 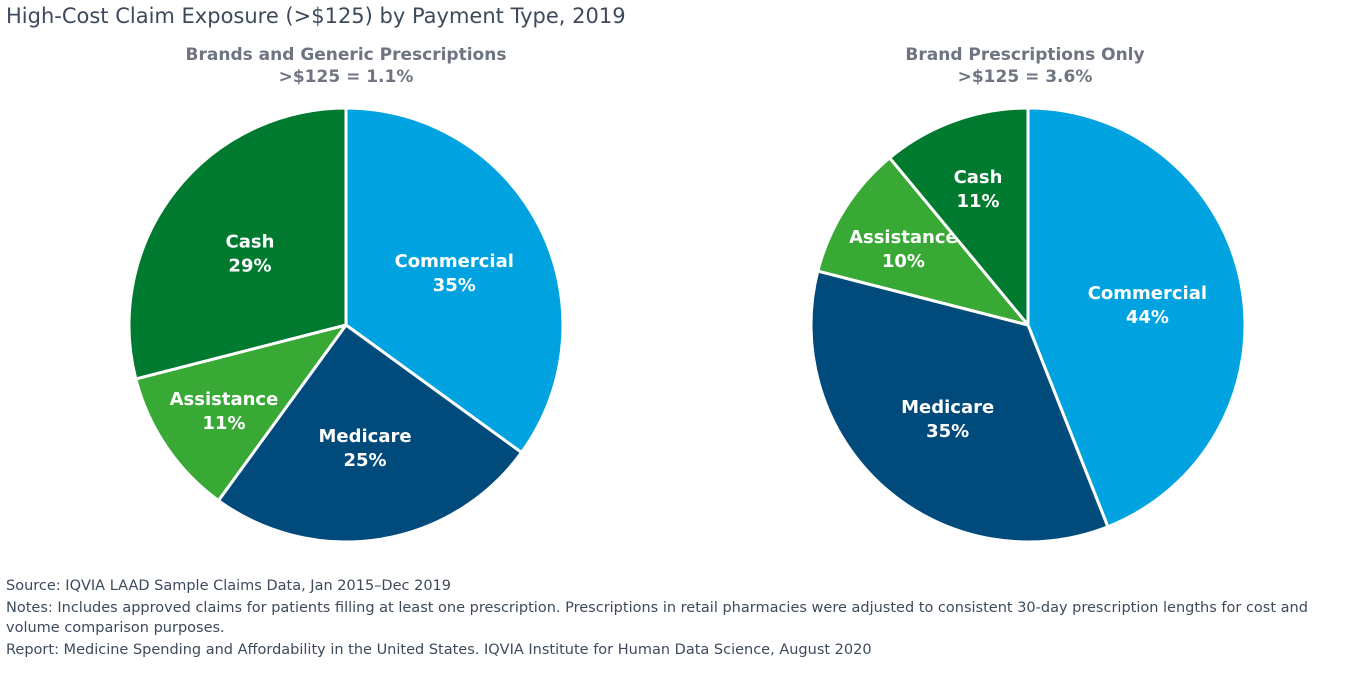 I want to click on pie-2-value-label: 44%, so click(x=1147, y=317).